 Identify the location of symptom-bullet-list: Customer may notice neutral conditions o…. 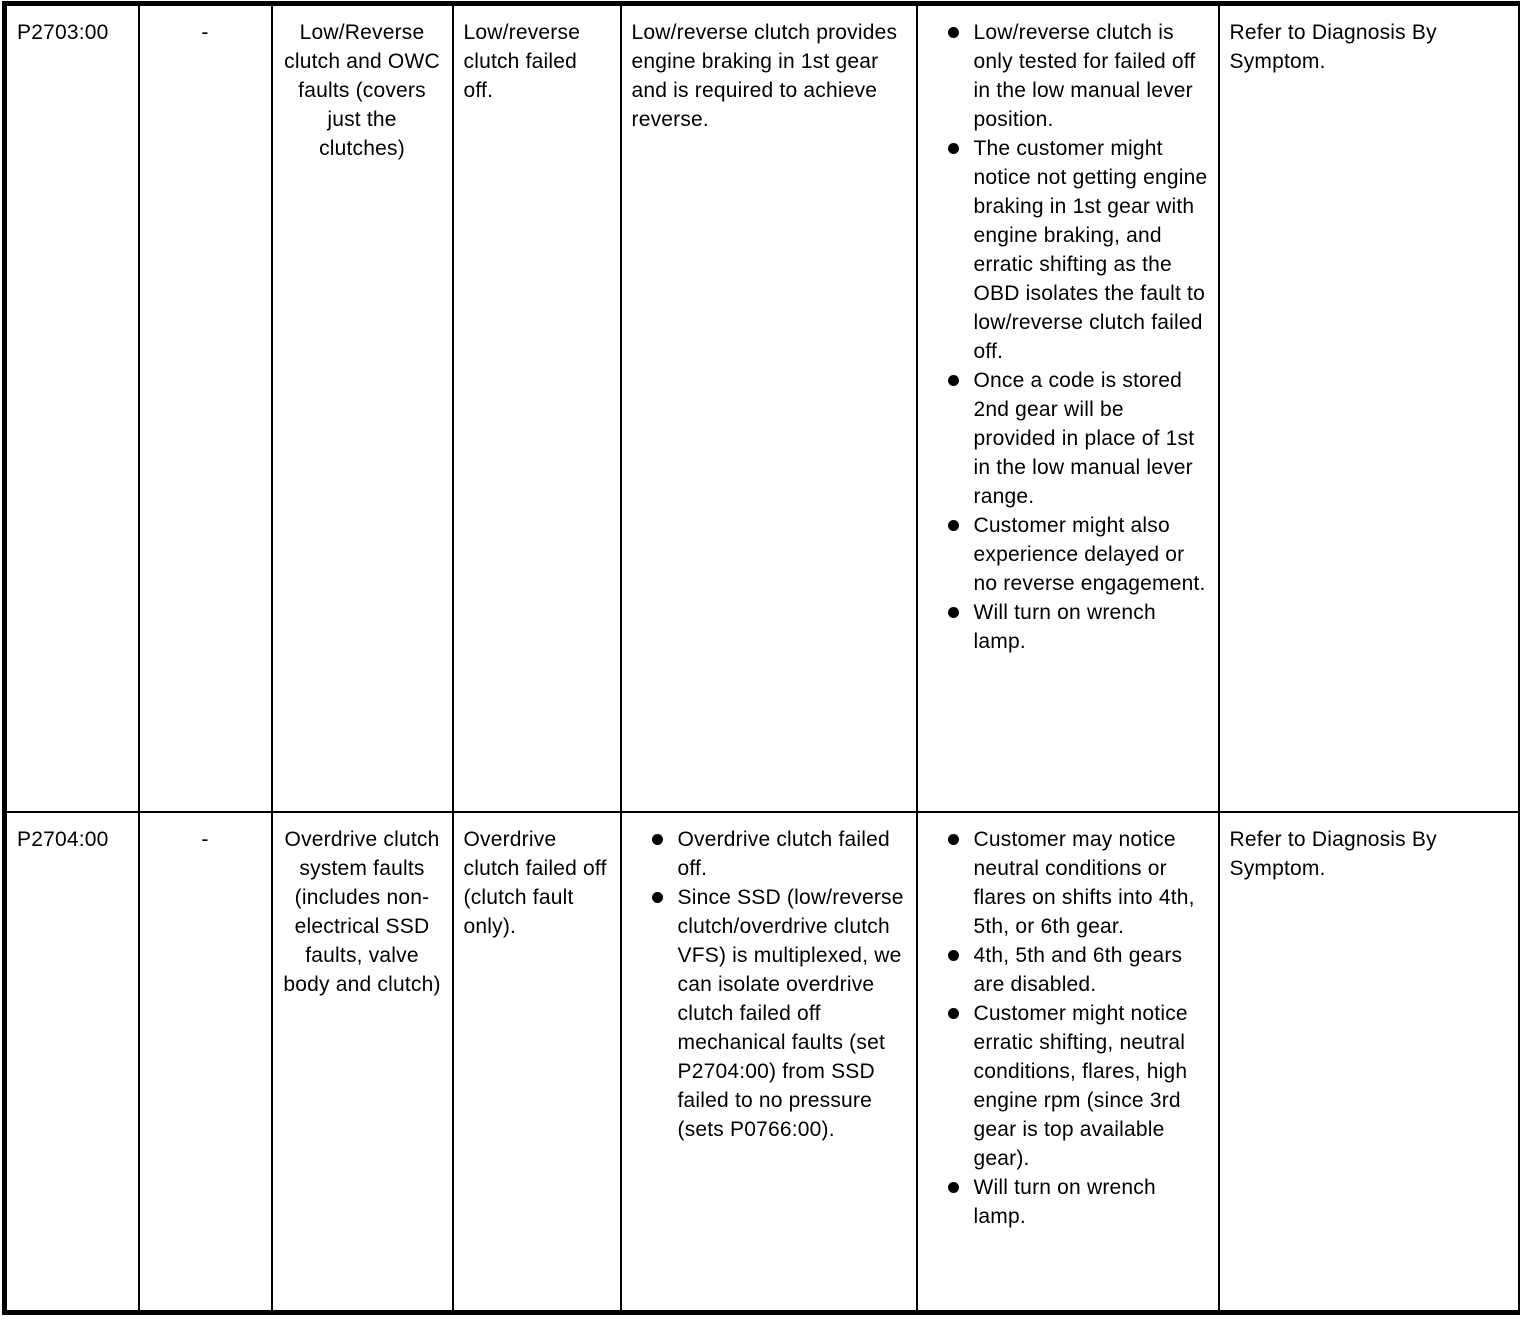
(1068, 1028).